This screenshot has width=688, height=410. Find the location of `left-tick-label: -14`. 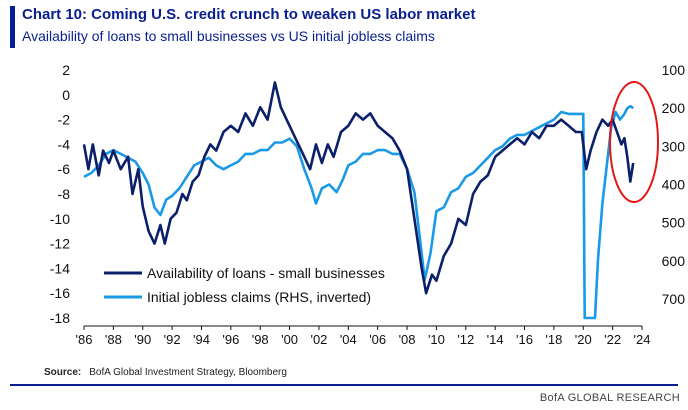

left-tick-label: -14 is located at coordinates (60, 268).